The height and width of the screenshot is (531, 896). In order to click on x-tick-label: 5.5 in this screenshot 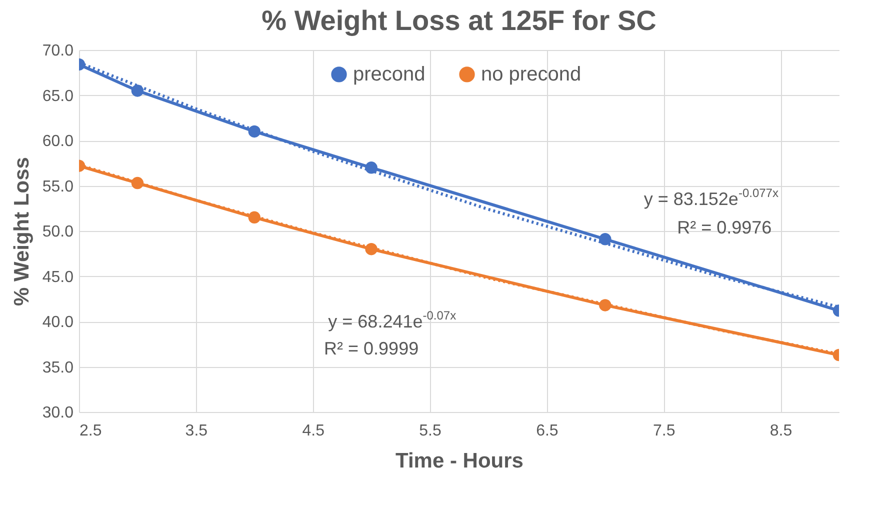, I will do `click(430, 431)`.